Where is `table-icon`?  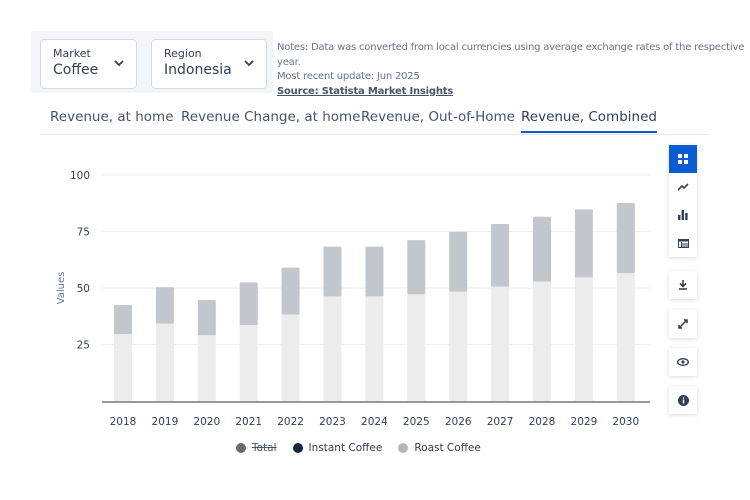 table-icon is located at coordinates (683, 243).